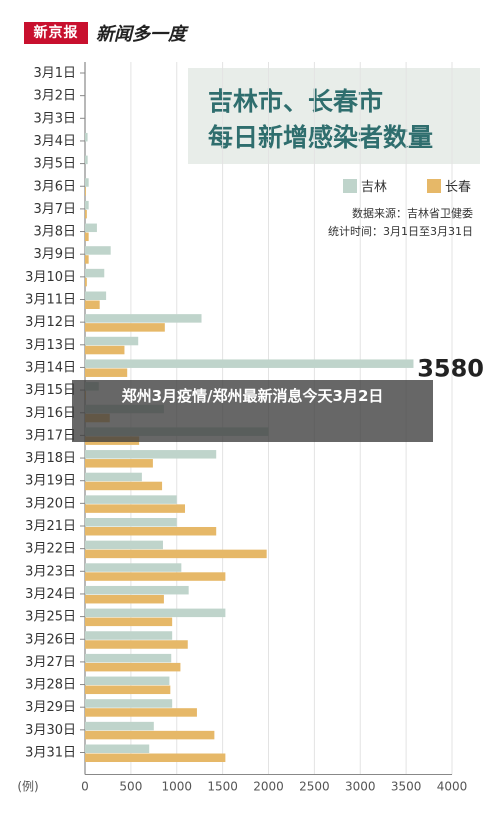  I want to click on y-category-label: 3月3日, so click(54, 118).